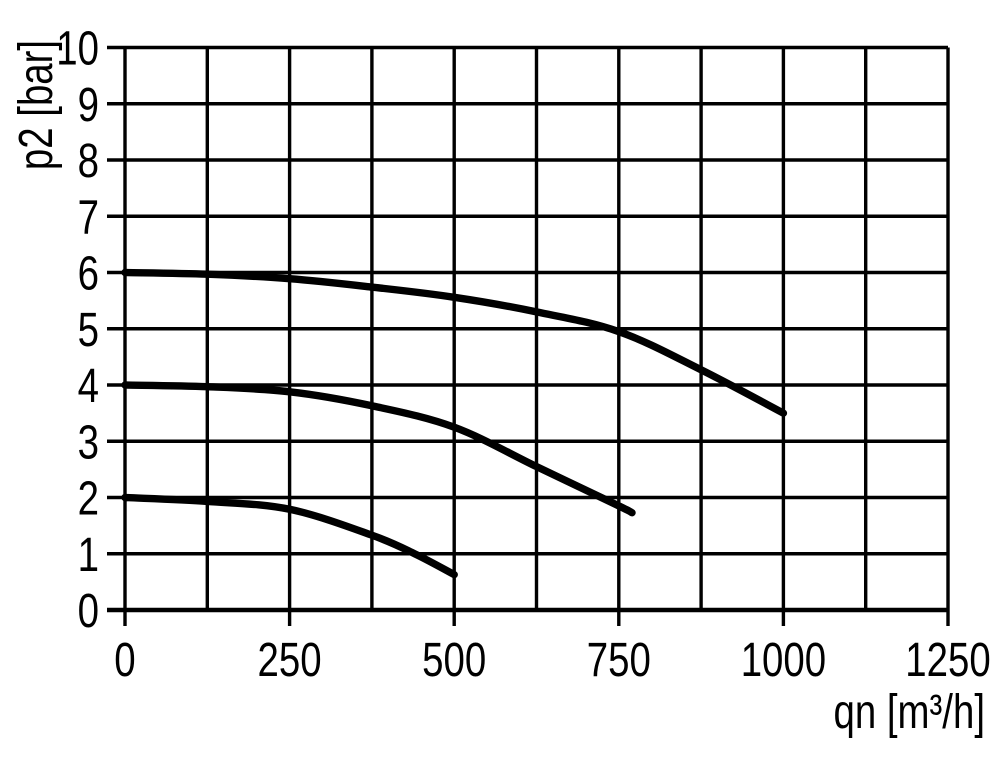 Image resolution: width=1000 pixels, height=764 pixels. What do you see at coordinates (88, 611) in the screenshot?
I see `y-tick-label-0: 0` at bounding box center [88, 611].